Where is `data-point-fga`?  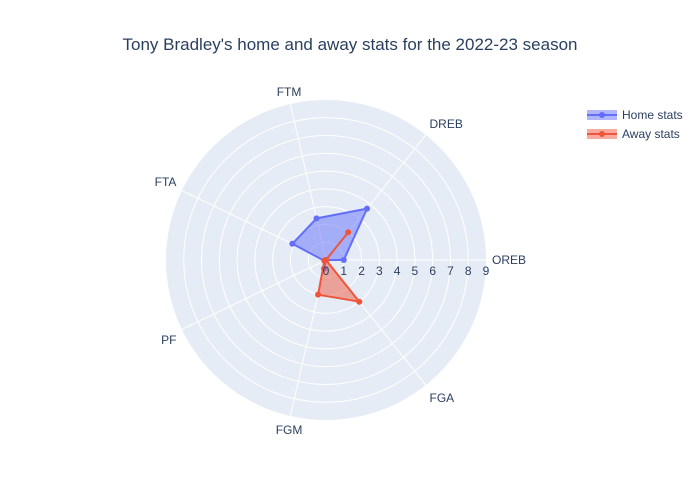 data-point-fga is located at coordinates (359, 301).